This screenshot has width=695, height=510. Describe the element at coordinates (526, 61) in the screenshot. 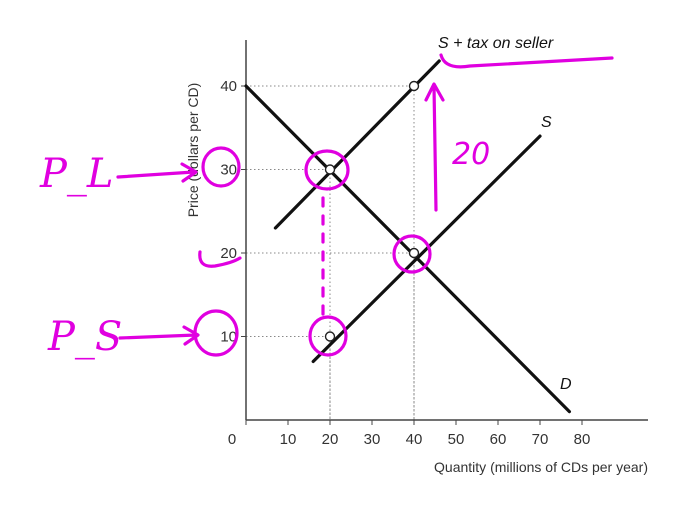

I see `underline-tax-label` at that location.